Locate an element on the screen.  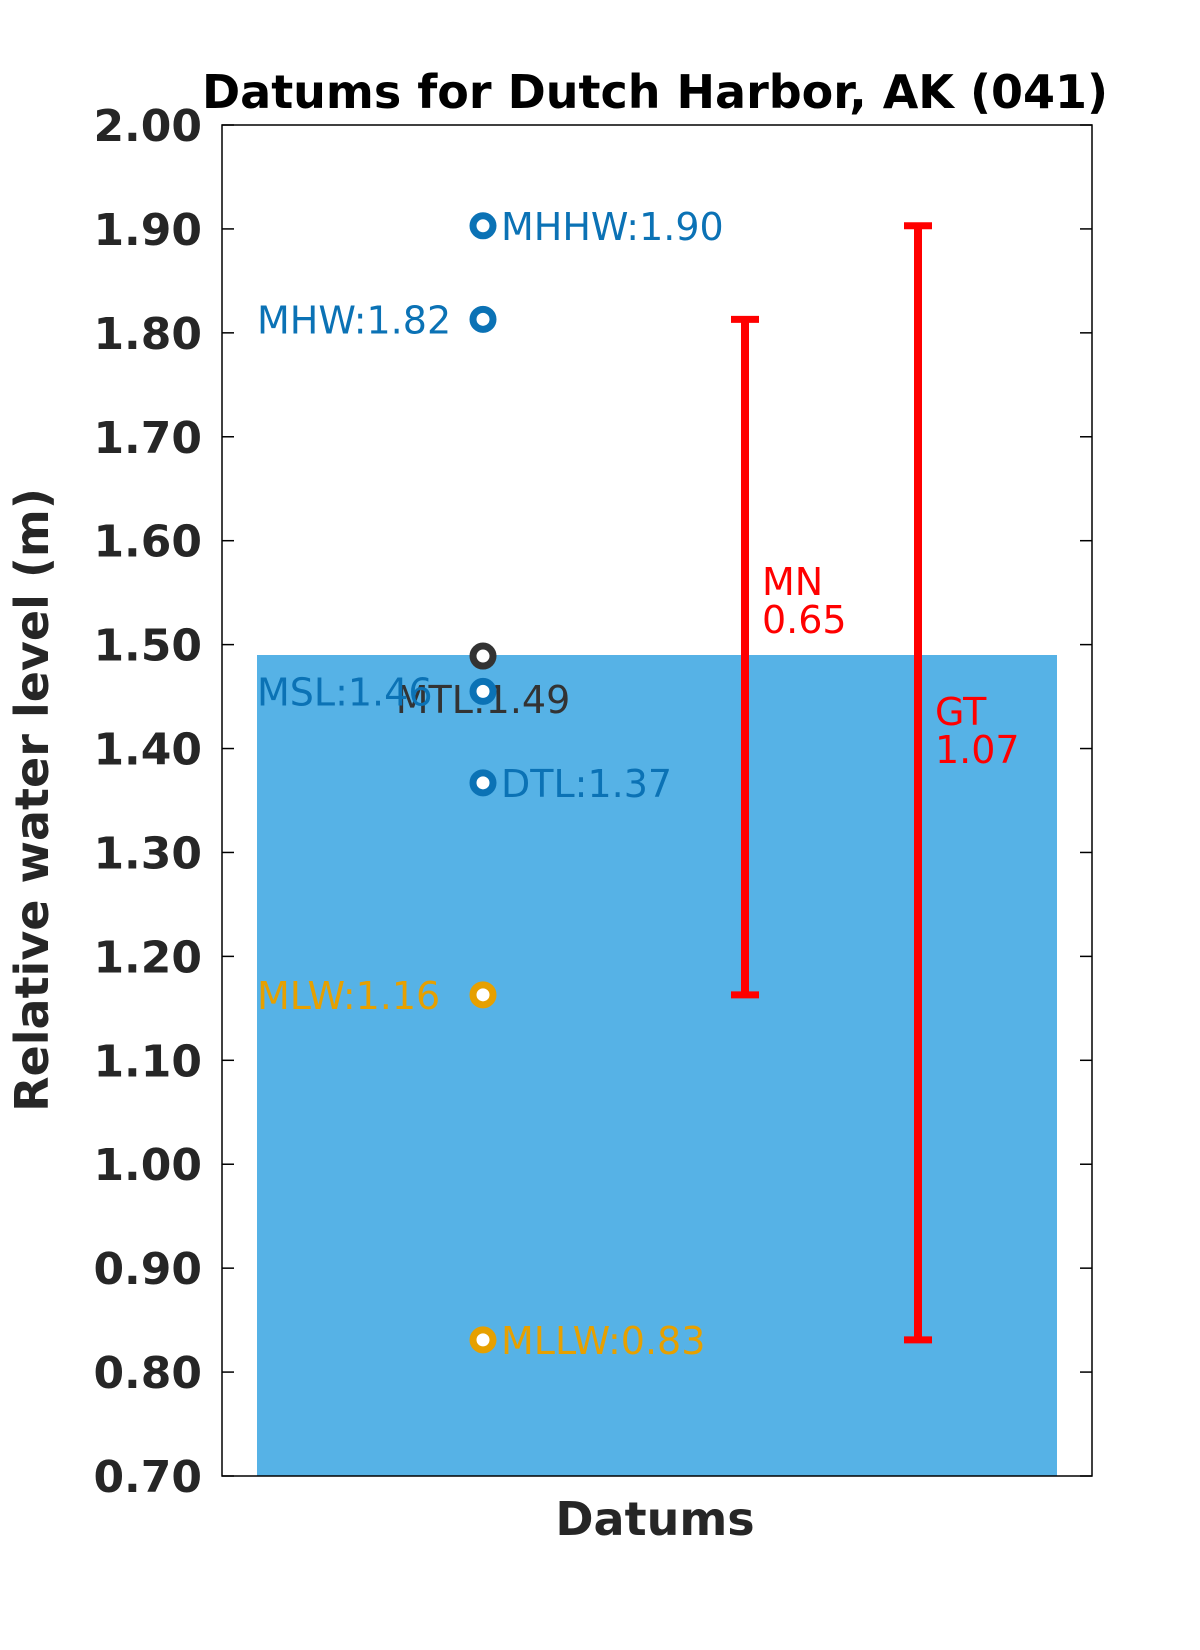
y-tick-label: 0.90 is located at coordinates (147, 1269).